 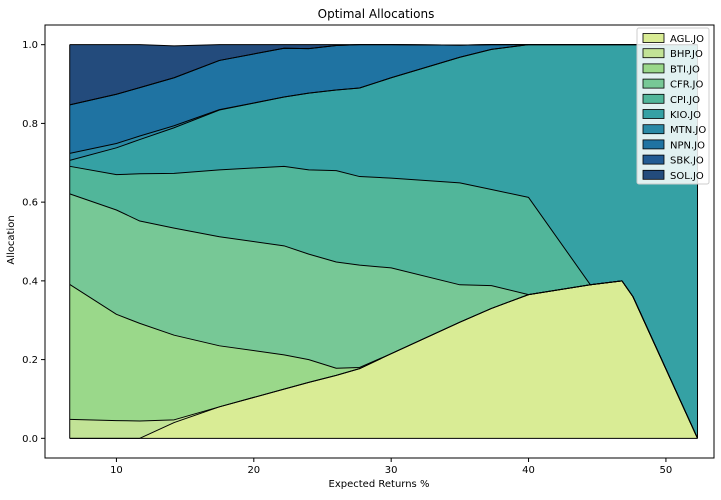 What do you see at coordinates (391, 470) in the screenshot?
I see `x-tick-label: 30` at bounding box center [391, 470].